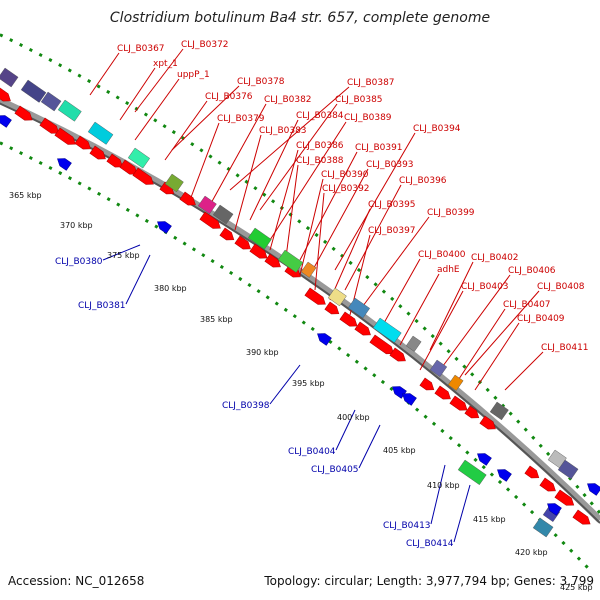 The height and width of the screenshot is (600, 600). Describe the element at coordinates (407, 526) in the screenshot. I see `gene-label-reverse: CLJ_B0413` at that location.